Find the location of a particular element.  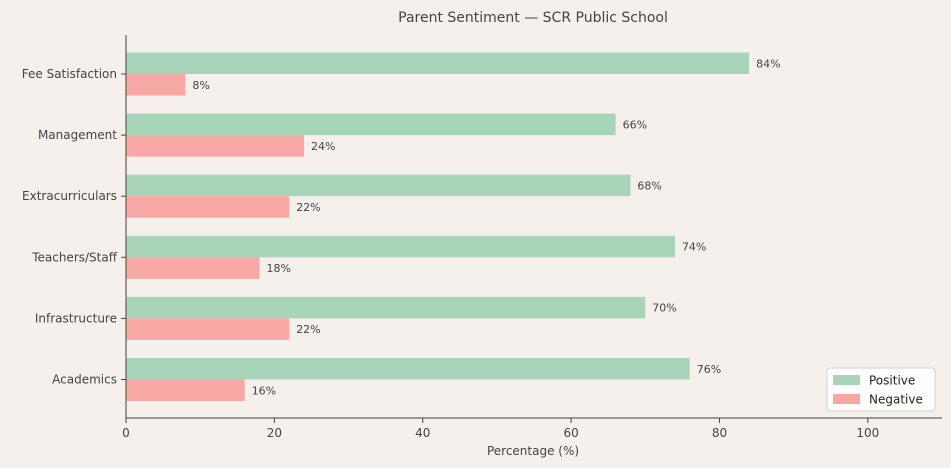

data-label-positive-1: 66% is located at coordinates (635, 124).